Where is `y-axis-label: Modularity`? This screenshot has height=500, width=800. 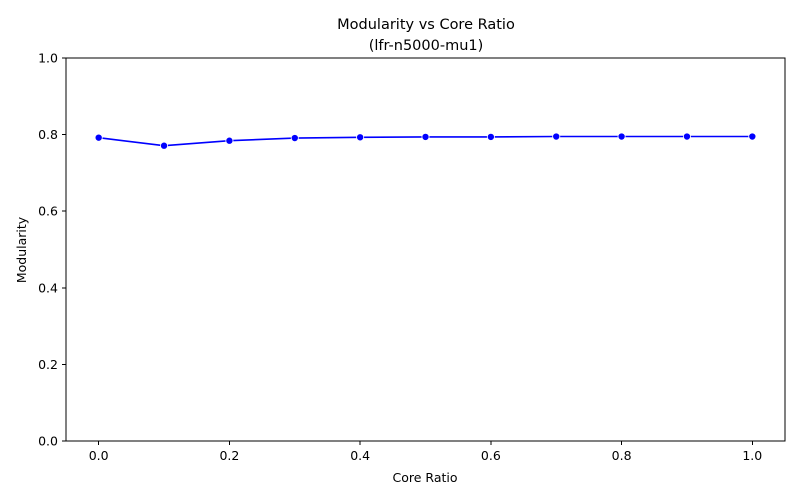
y-axis-label: Modularity is located at coordinates (21, 249).